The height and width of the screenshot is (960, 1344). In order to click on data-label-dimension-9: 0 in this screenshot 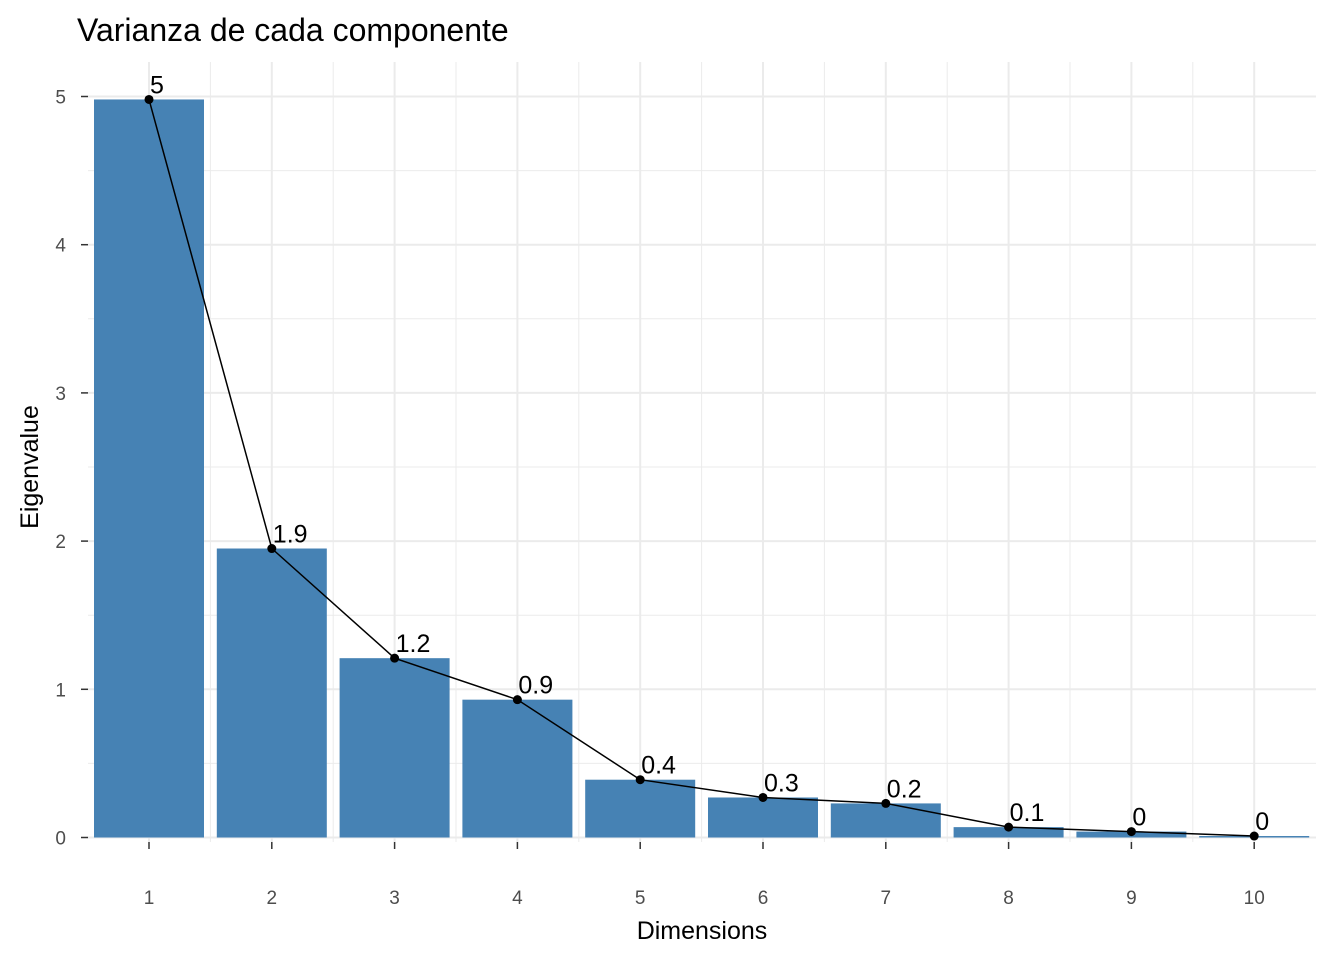, I will do `click(1139, 818)`.